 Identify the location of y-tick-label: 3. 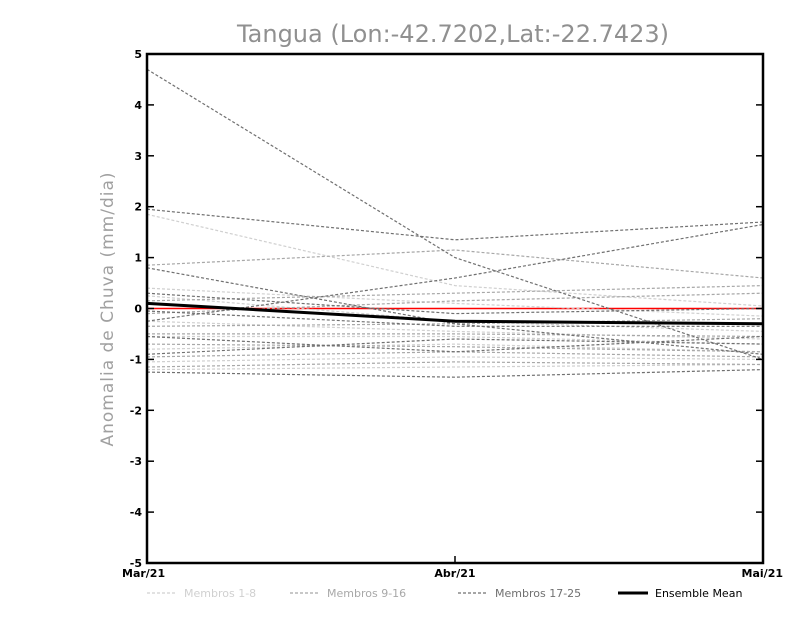
(138, 156).